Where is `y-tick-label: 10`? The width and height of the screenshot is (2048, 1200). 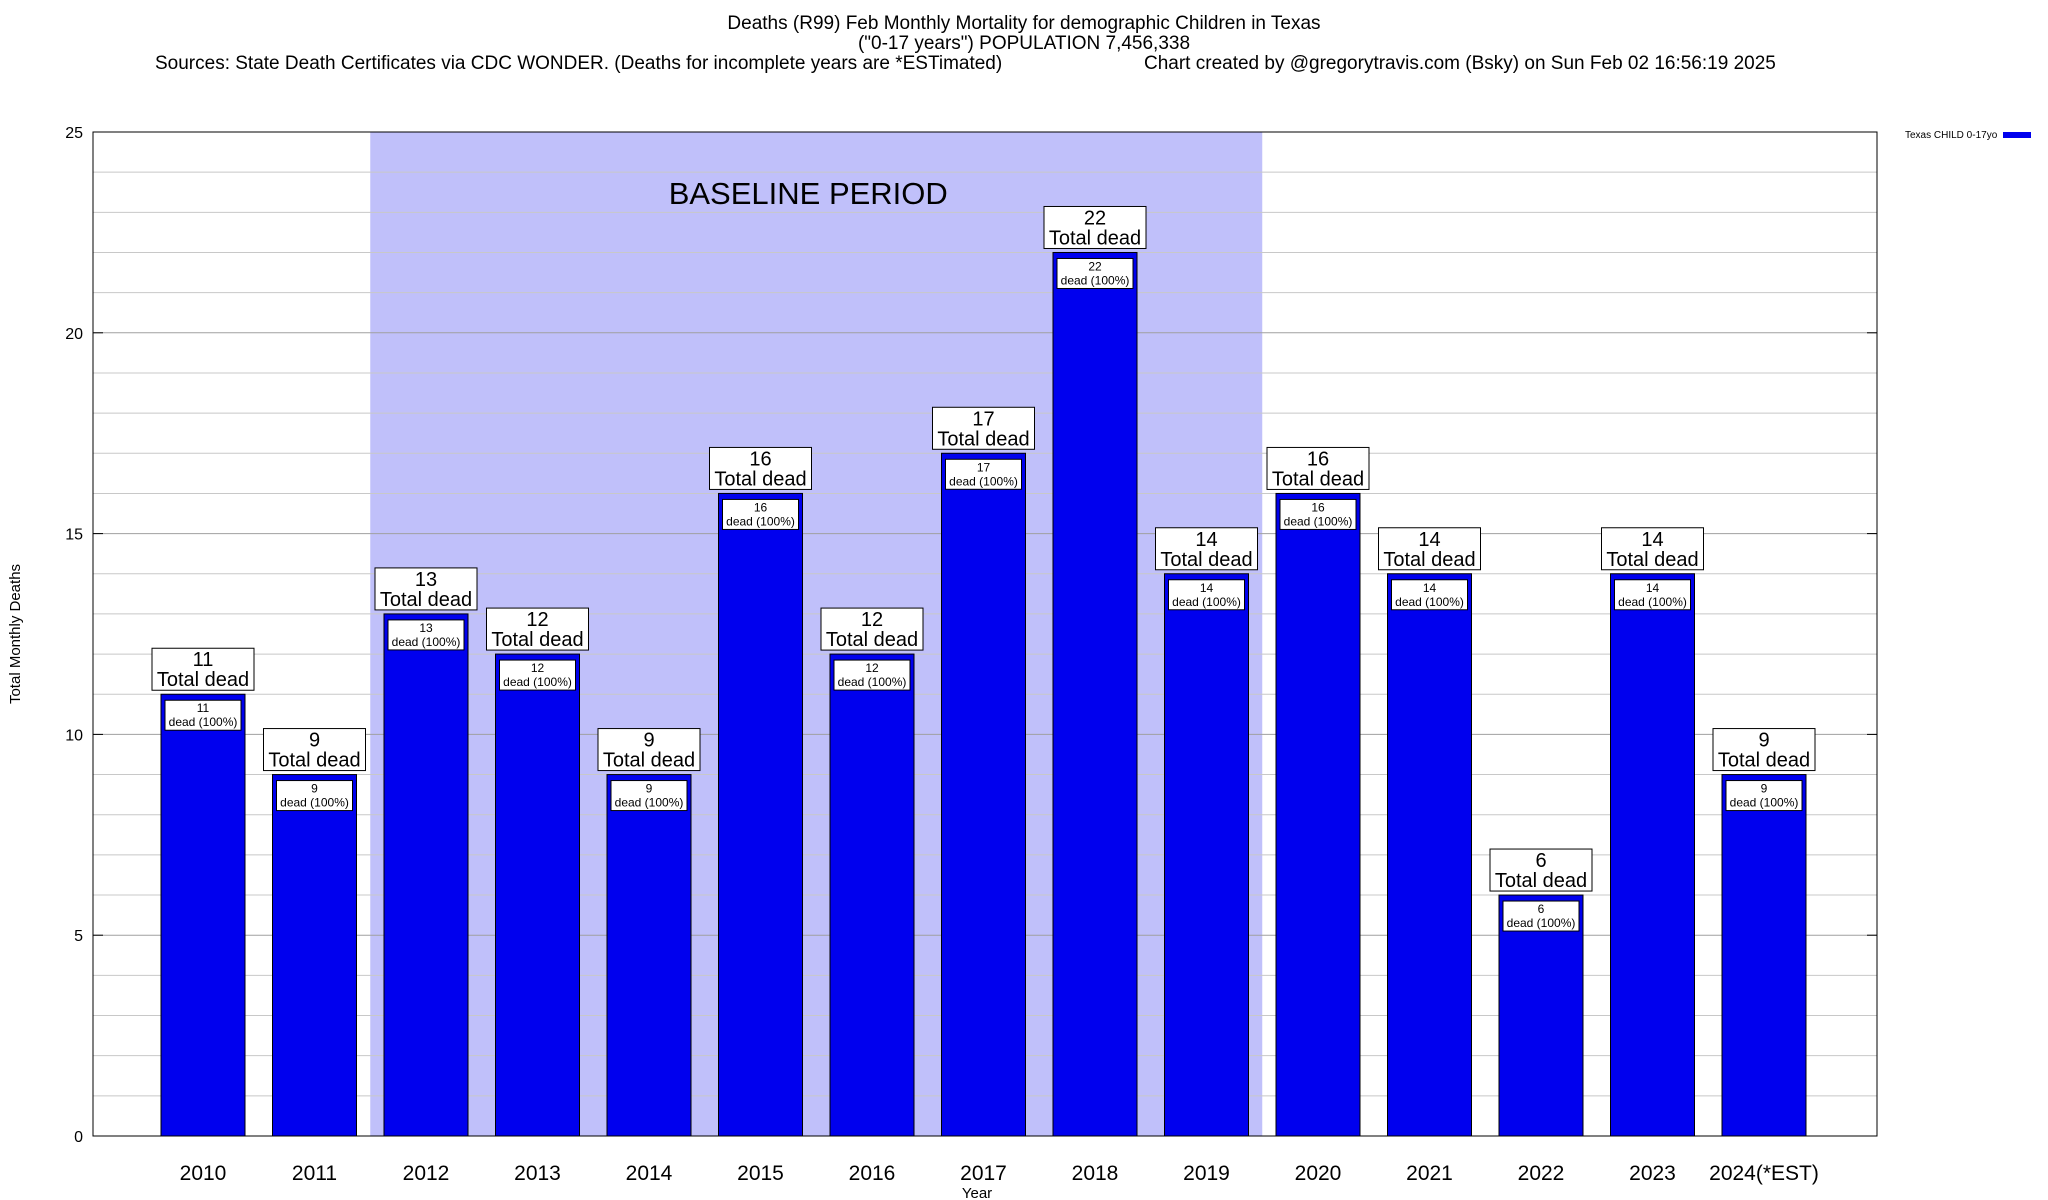
y-tick-label: 10 is located at coordinates (74, 735).